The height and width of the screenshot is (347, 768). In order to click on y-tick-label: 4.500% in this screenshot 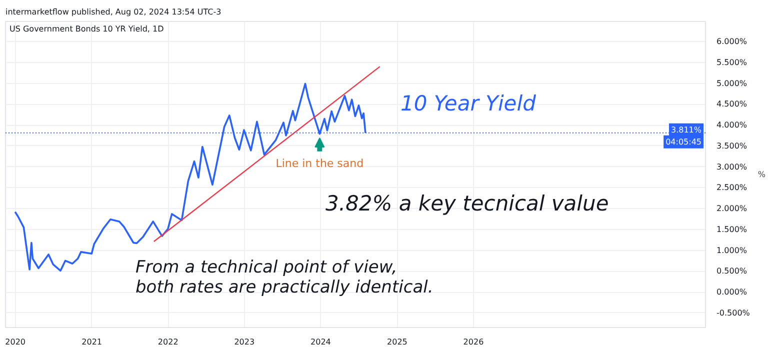, I will do `click(732, 104)`.